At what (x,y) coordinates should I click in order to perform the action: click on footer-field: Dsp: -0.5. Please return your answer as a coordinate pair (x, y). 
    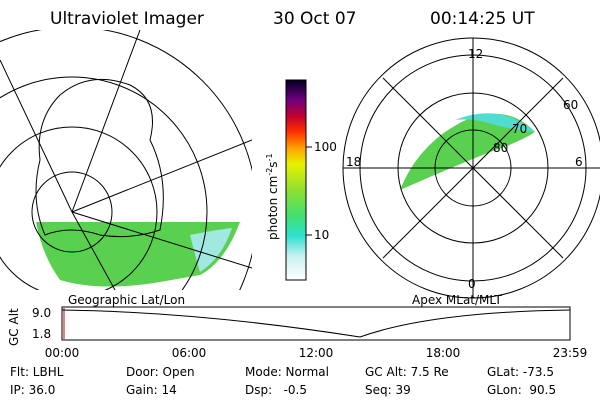
    Looking at the image, I should click on (276, 390).